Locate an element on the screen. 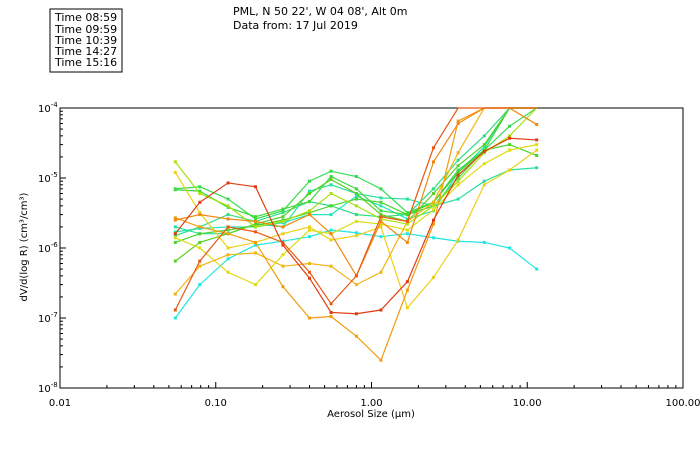 This screenshot has height=450, width=700. y-axis-title: dV/d(log R) (cm³/cm³) is located at coordinates (24, 246).